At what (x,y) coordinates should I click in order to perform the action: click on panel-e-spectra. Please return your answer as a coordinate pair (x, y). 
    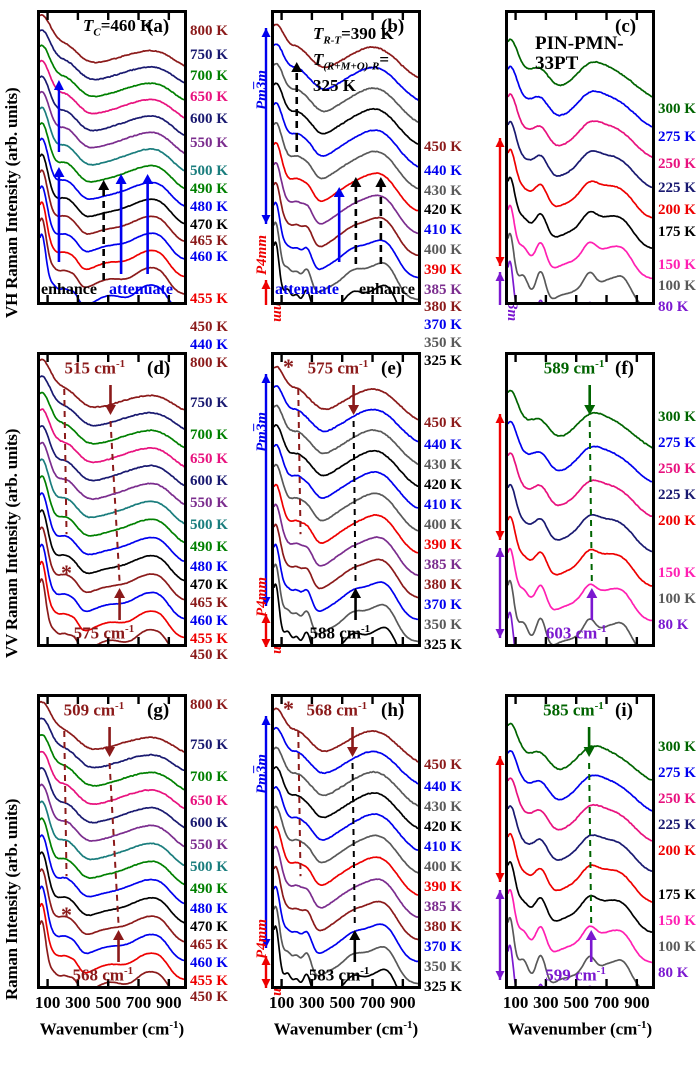
    Looking at the image, I should click on (346, 499).